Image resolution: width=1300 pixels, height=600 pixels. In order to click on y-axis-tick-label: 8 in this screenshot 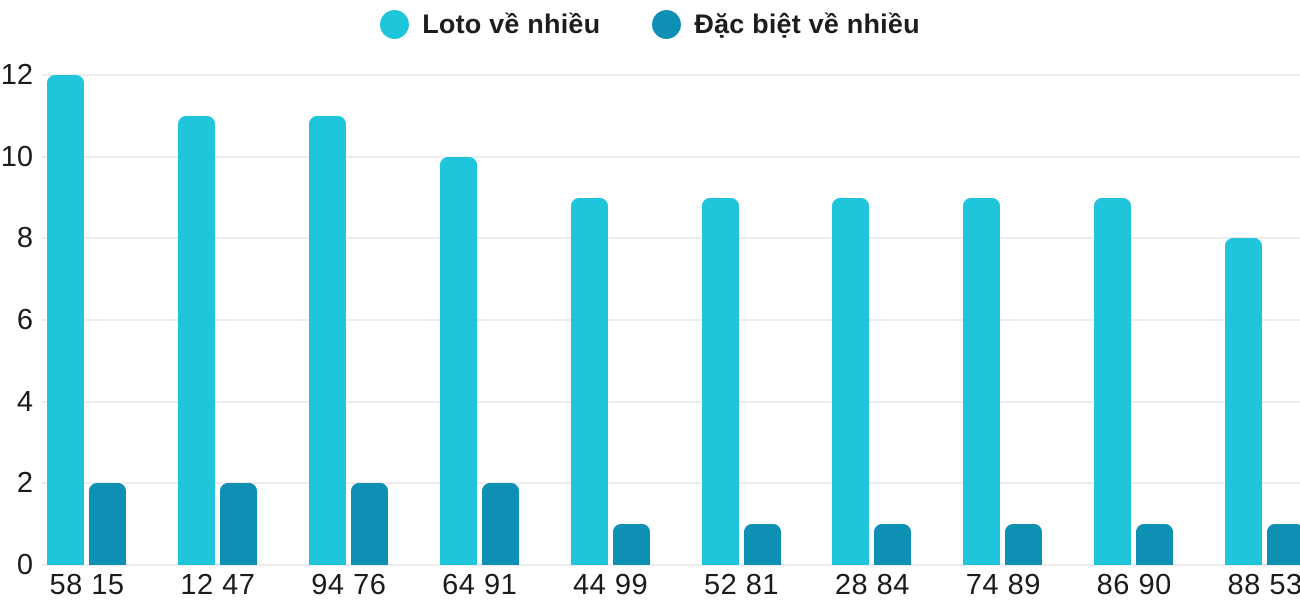, I will do `click(24, 238)`.